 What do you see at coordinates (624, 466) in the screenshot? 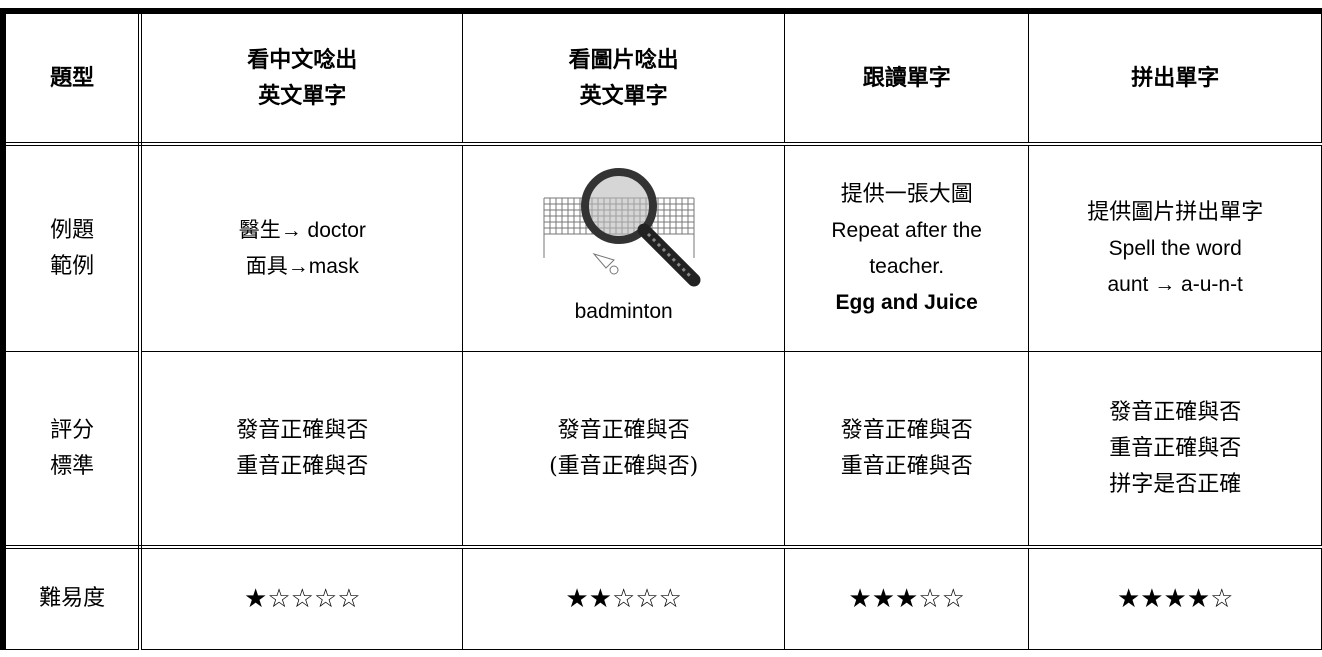
I see `cell-text: (重音正確與否)` at bounding box center [624, 466].